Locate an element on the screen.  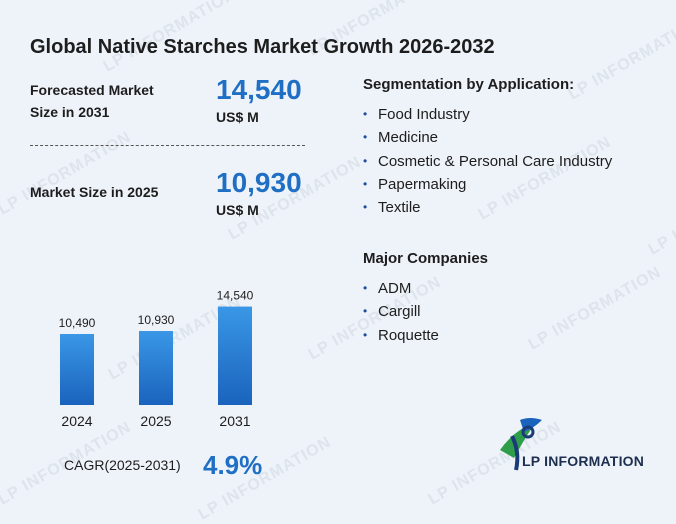
segmentation-item: • Papermaking is located at coordinates (487, 184).